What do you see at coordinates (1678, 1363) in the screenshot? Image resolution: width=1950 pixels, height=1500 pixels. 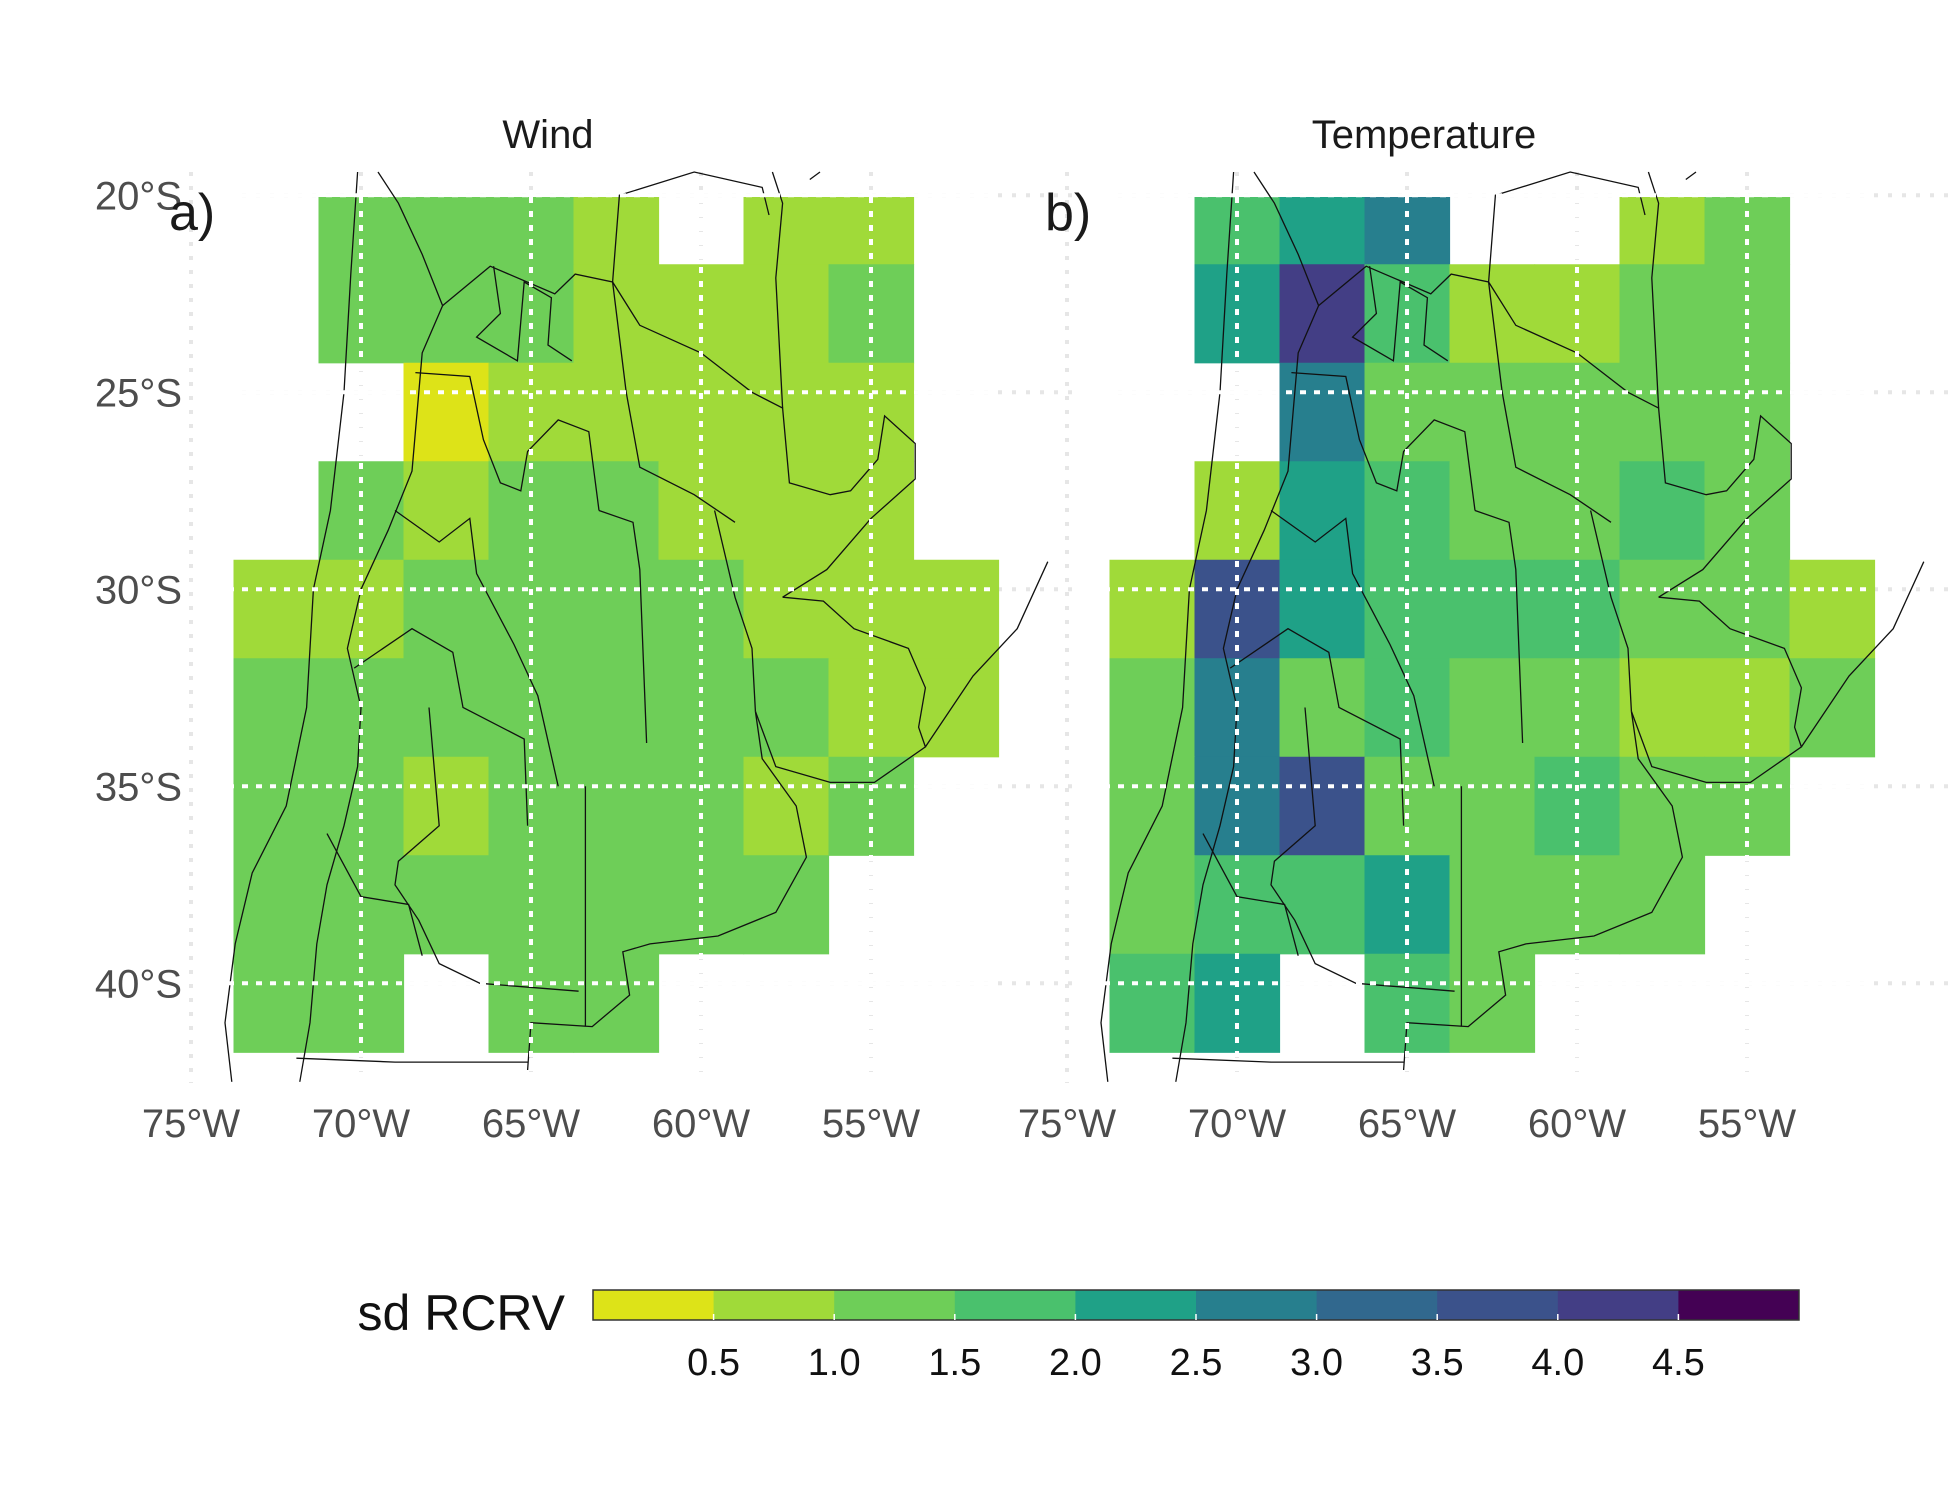 I see `legend-tick-label: 4.5` at bounding box center [1678, 1363].